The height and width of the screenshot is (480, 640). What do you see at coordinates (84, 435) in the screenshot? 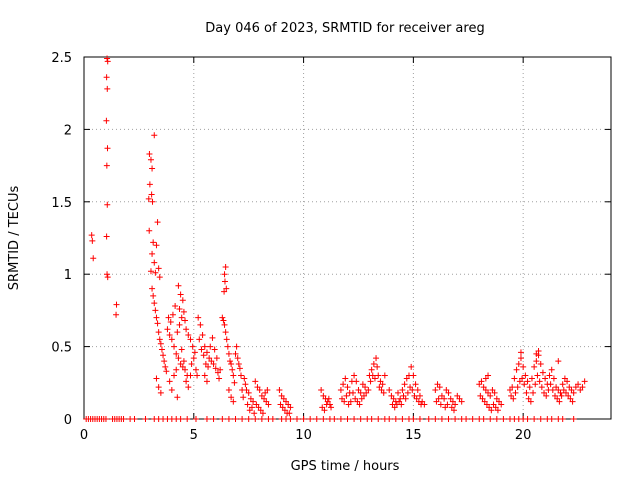
I see `x-tick-label: 0` at bounding box center [84, 435].